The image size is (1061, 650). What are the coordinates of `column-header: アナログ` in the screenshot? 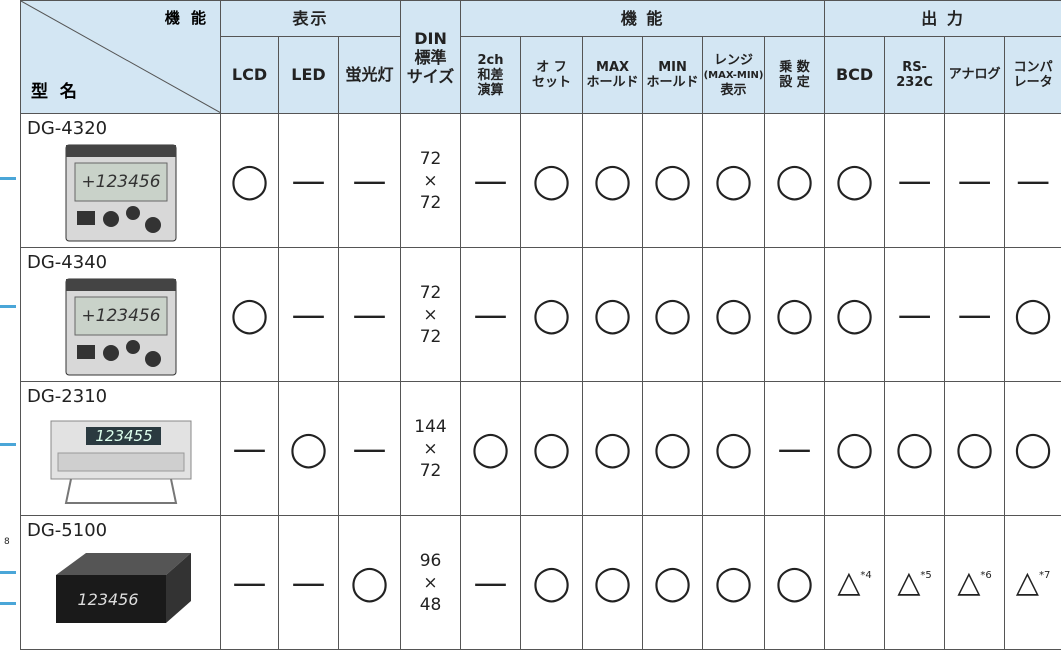 It's located at (975, 75).